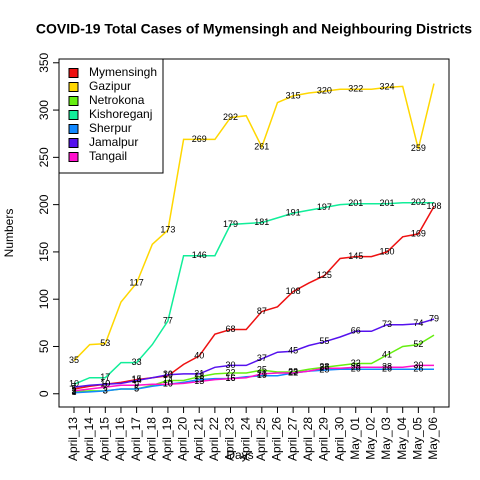 Image resolution: width=480 pixels, height=480 pixels. I want to click on data-label: 320, so click(324, 91).